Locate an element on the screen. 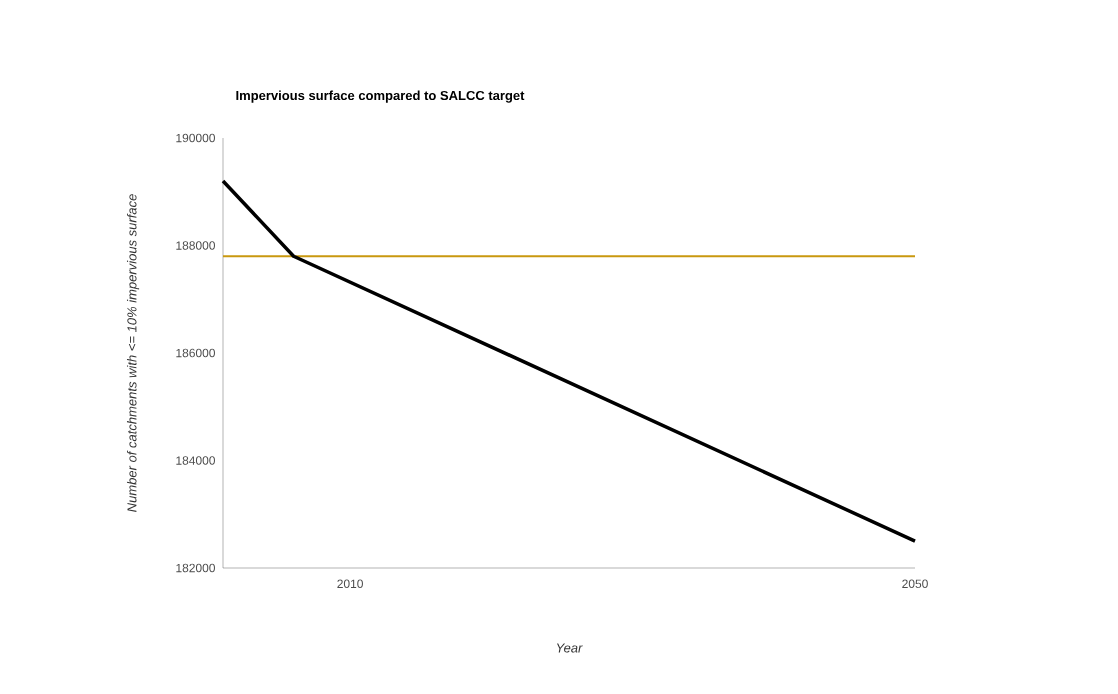  y-tick-label: 190000 is located at coordinates (195, 138).